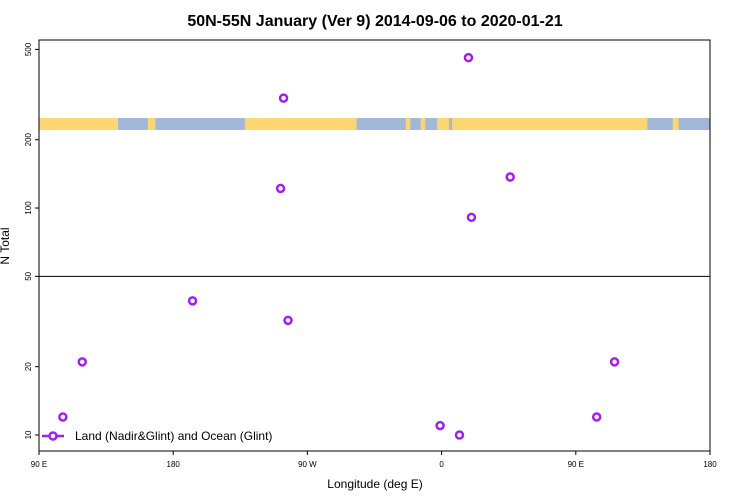 The image size is (750, 500). Describe the element at coordinates (307, 464) in the screenshot. I see `x-tick-label: 90 W` at that location.